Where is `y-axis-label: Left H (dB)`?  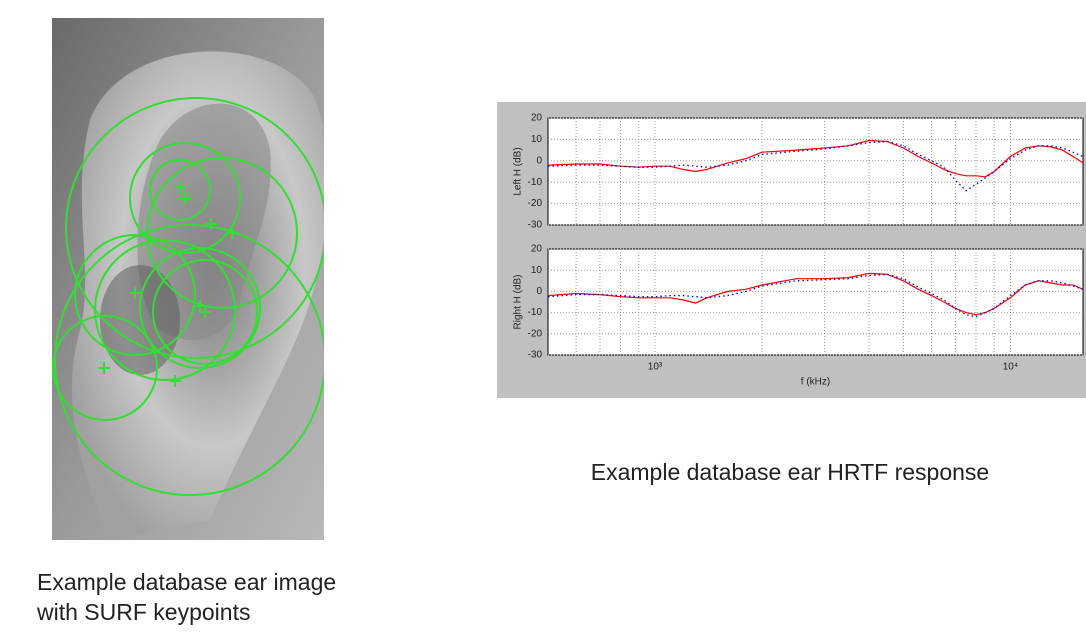 y-axis-label: Left H (dB) is located at coordinates (518, 171).